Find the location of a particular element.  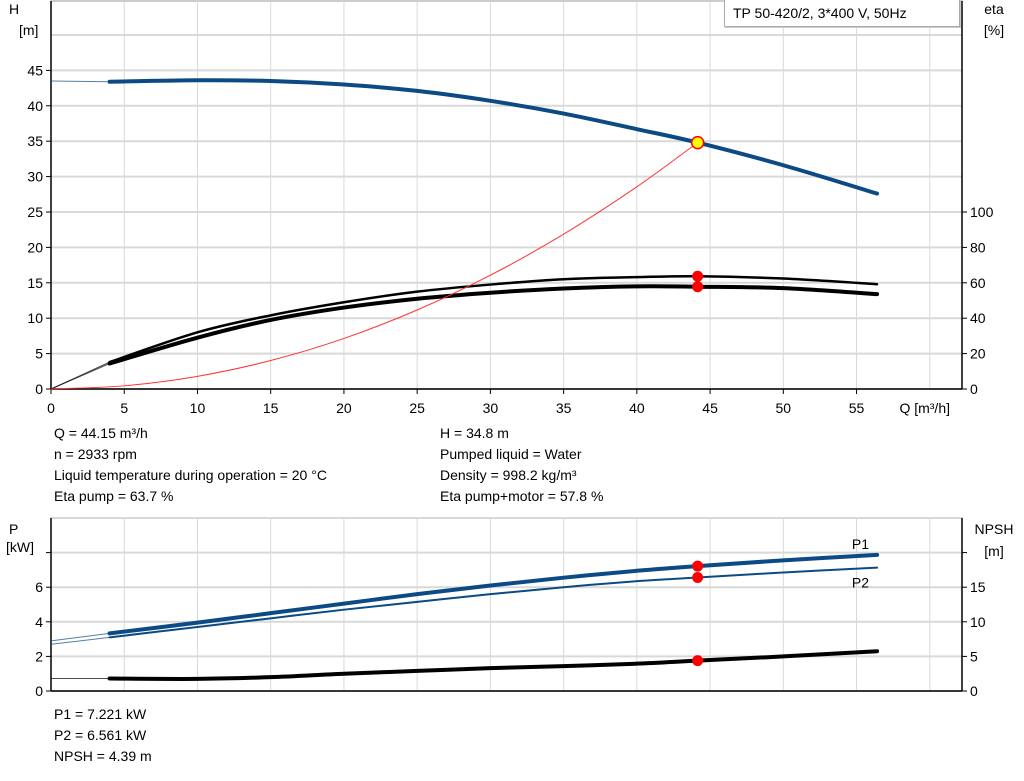

speed-value: n = 2933 rpm is located at coordinates (95, 454).